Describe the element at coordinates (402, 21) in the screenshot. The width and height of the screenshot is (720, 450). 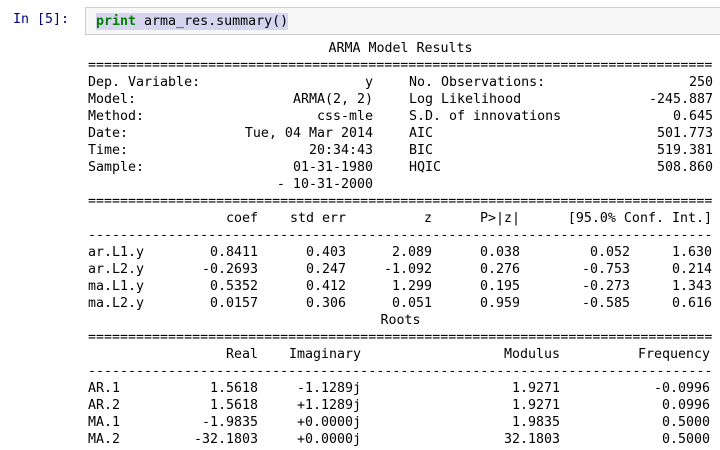
I see `code-editor: print arma_res.summary()` at that location.